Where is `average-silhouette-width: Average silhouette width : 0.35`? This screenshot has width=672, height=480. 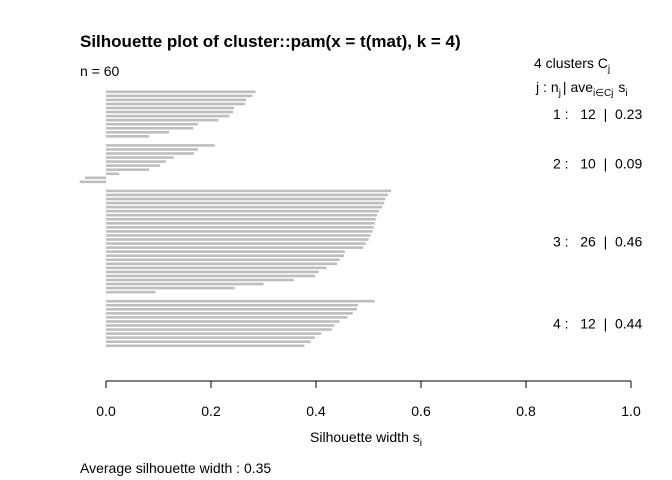 average-silhouette-width: Average silhouette width : 0.35 is located at coordinates (175, 468).